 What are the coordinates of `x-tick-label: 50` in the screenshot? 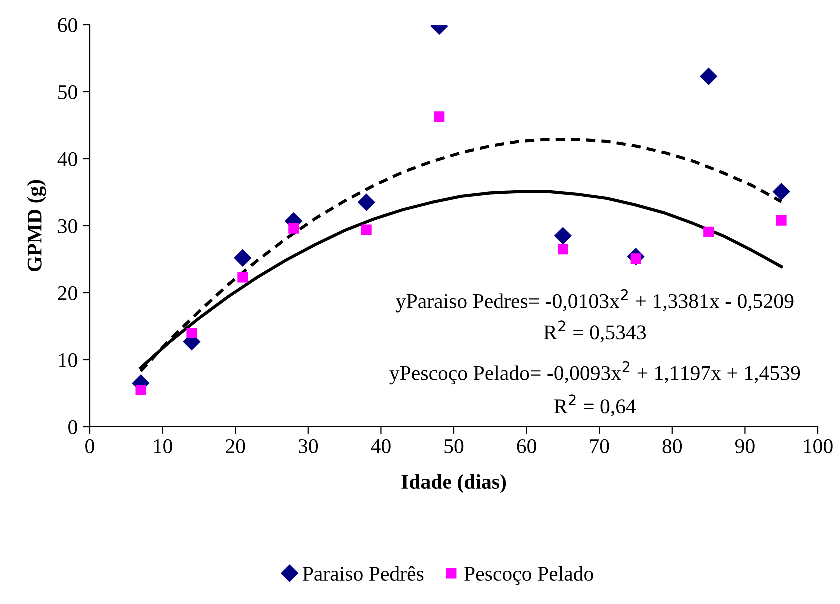 It's located at (454, 446).